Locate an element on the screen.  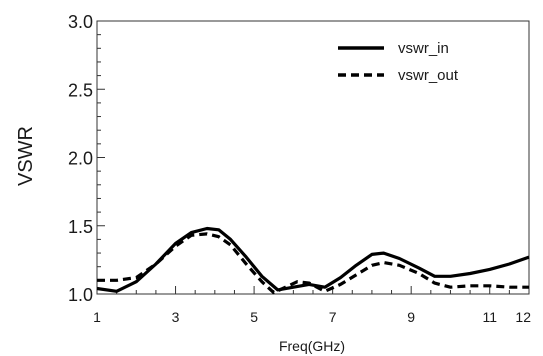
legend-label-vswr-in: vswr_in is located at coordinates (423, 48).